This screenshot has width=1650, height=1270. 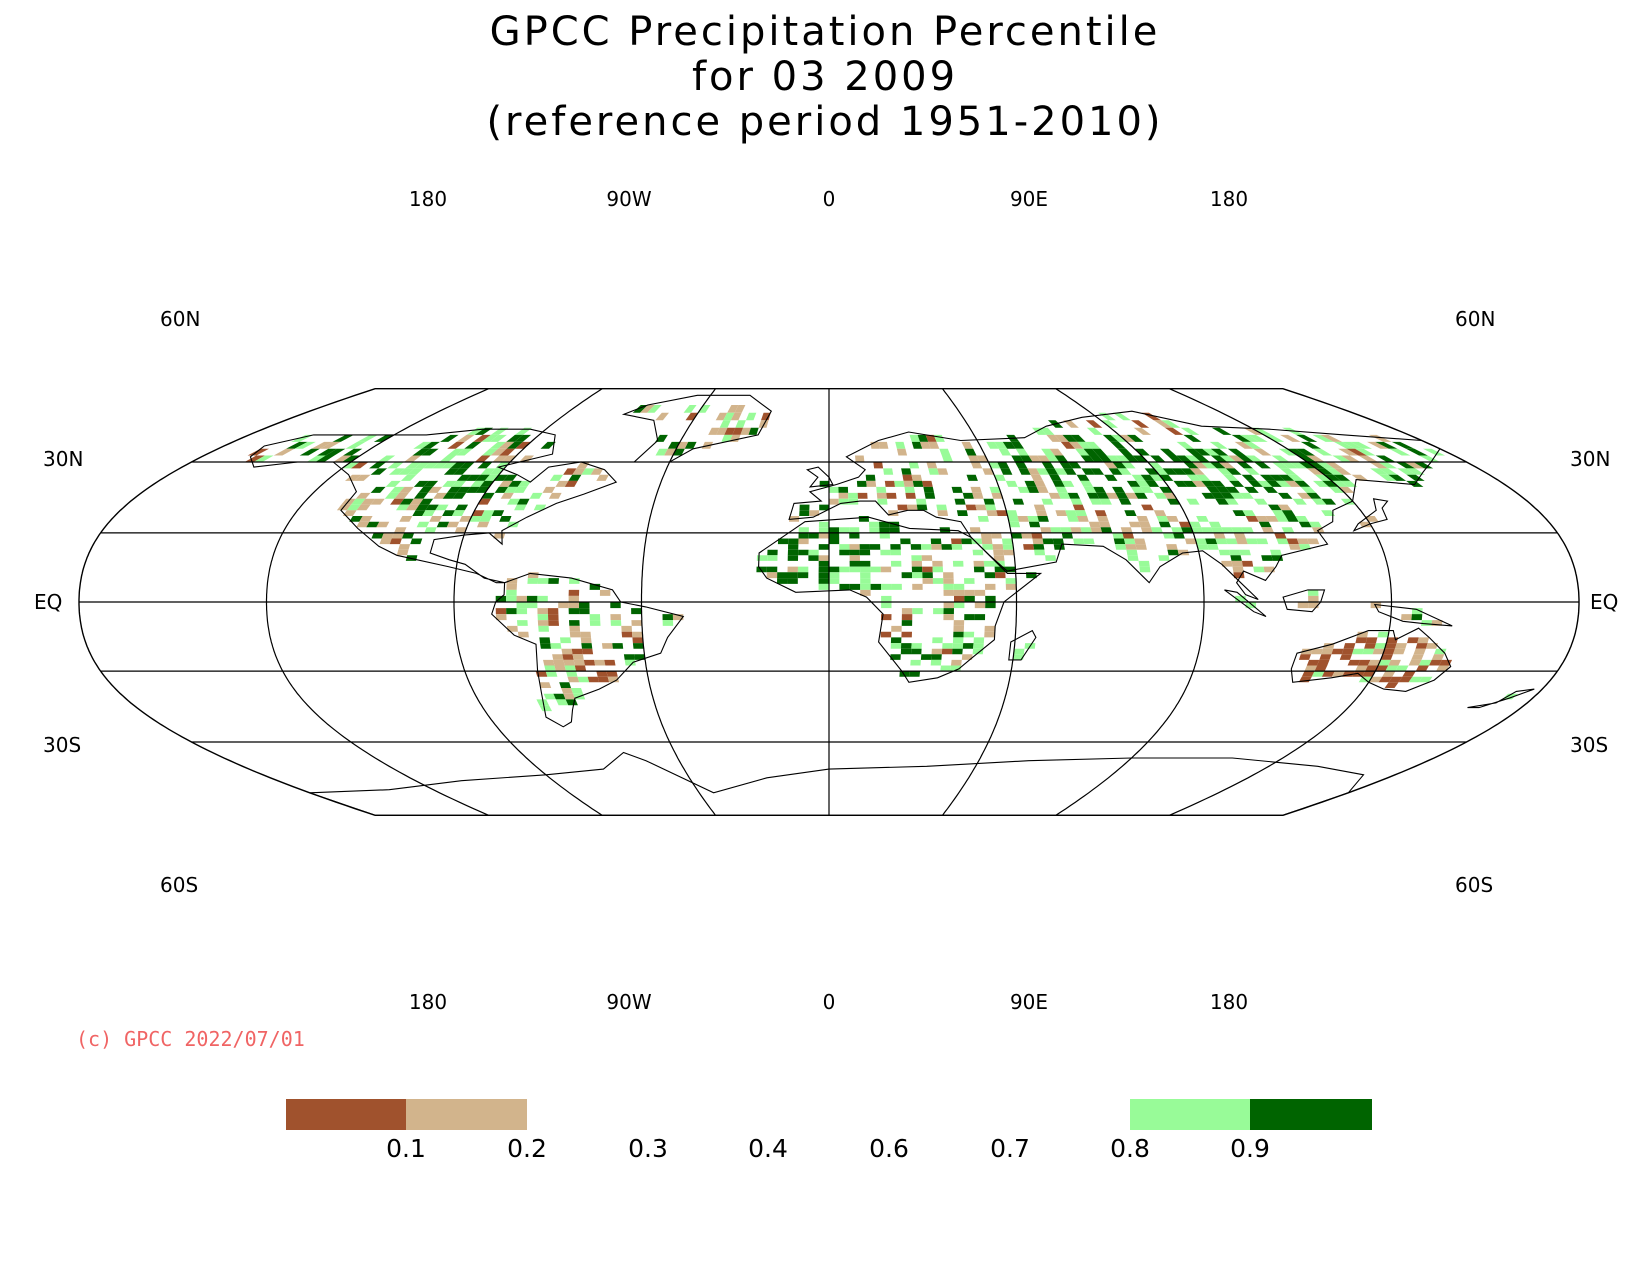 What do you see at coordinates (825, 32) in the screenshot?
I see `map-title-line-1: GPCC Precipitation Percentile` at bounding box center [825, 32].